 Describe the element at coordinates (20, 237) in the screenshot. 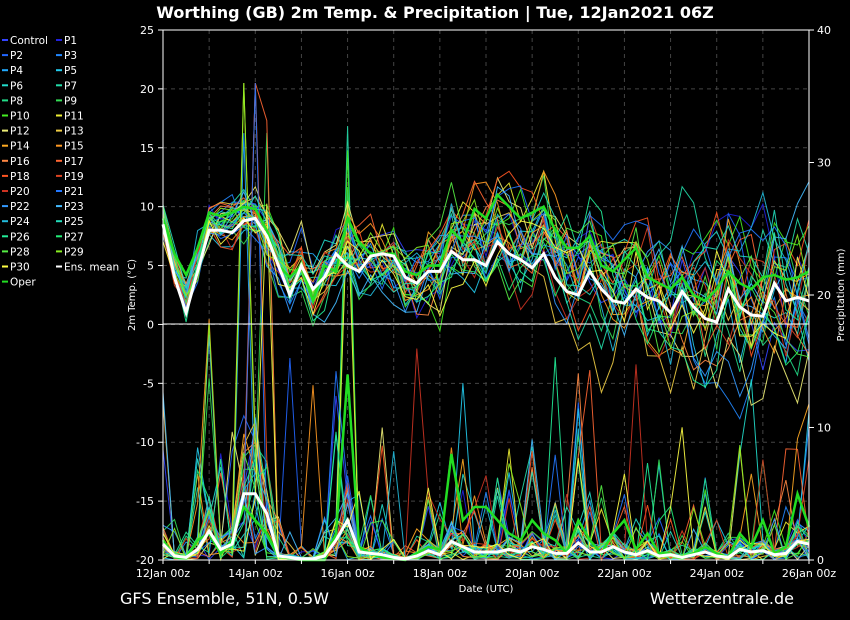

I see `legend-entry-p26: P26` at that location.